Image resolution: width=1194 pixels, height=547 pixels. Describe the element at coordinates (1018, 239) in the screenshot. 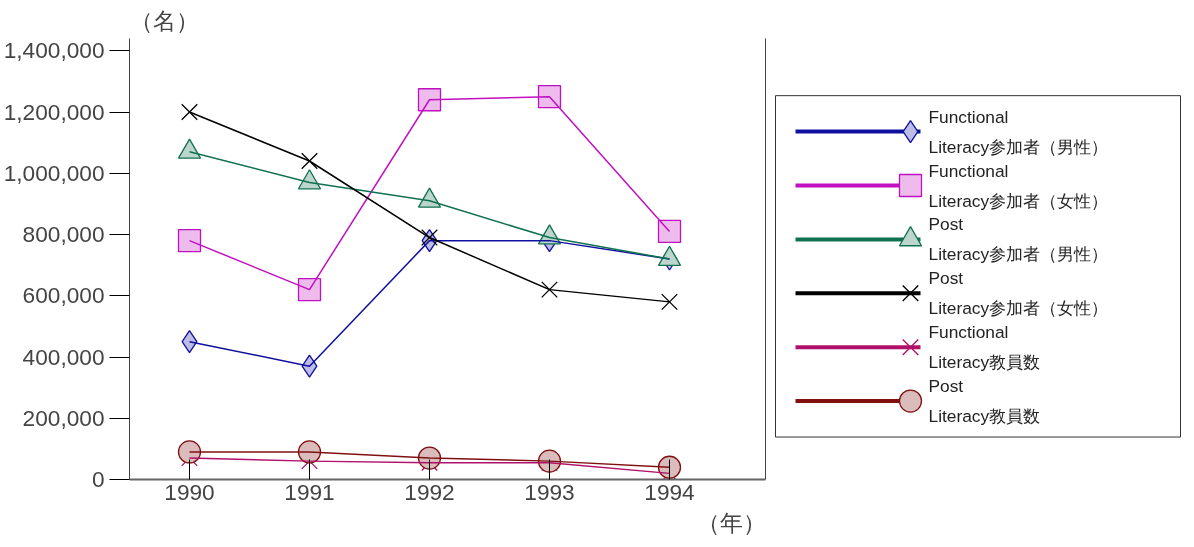

I see `legend-label: Post Literacy参加者（男性）` at that location.